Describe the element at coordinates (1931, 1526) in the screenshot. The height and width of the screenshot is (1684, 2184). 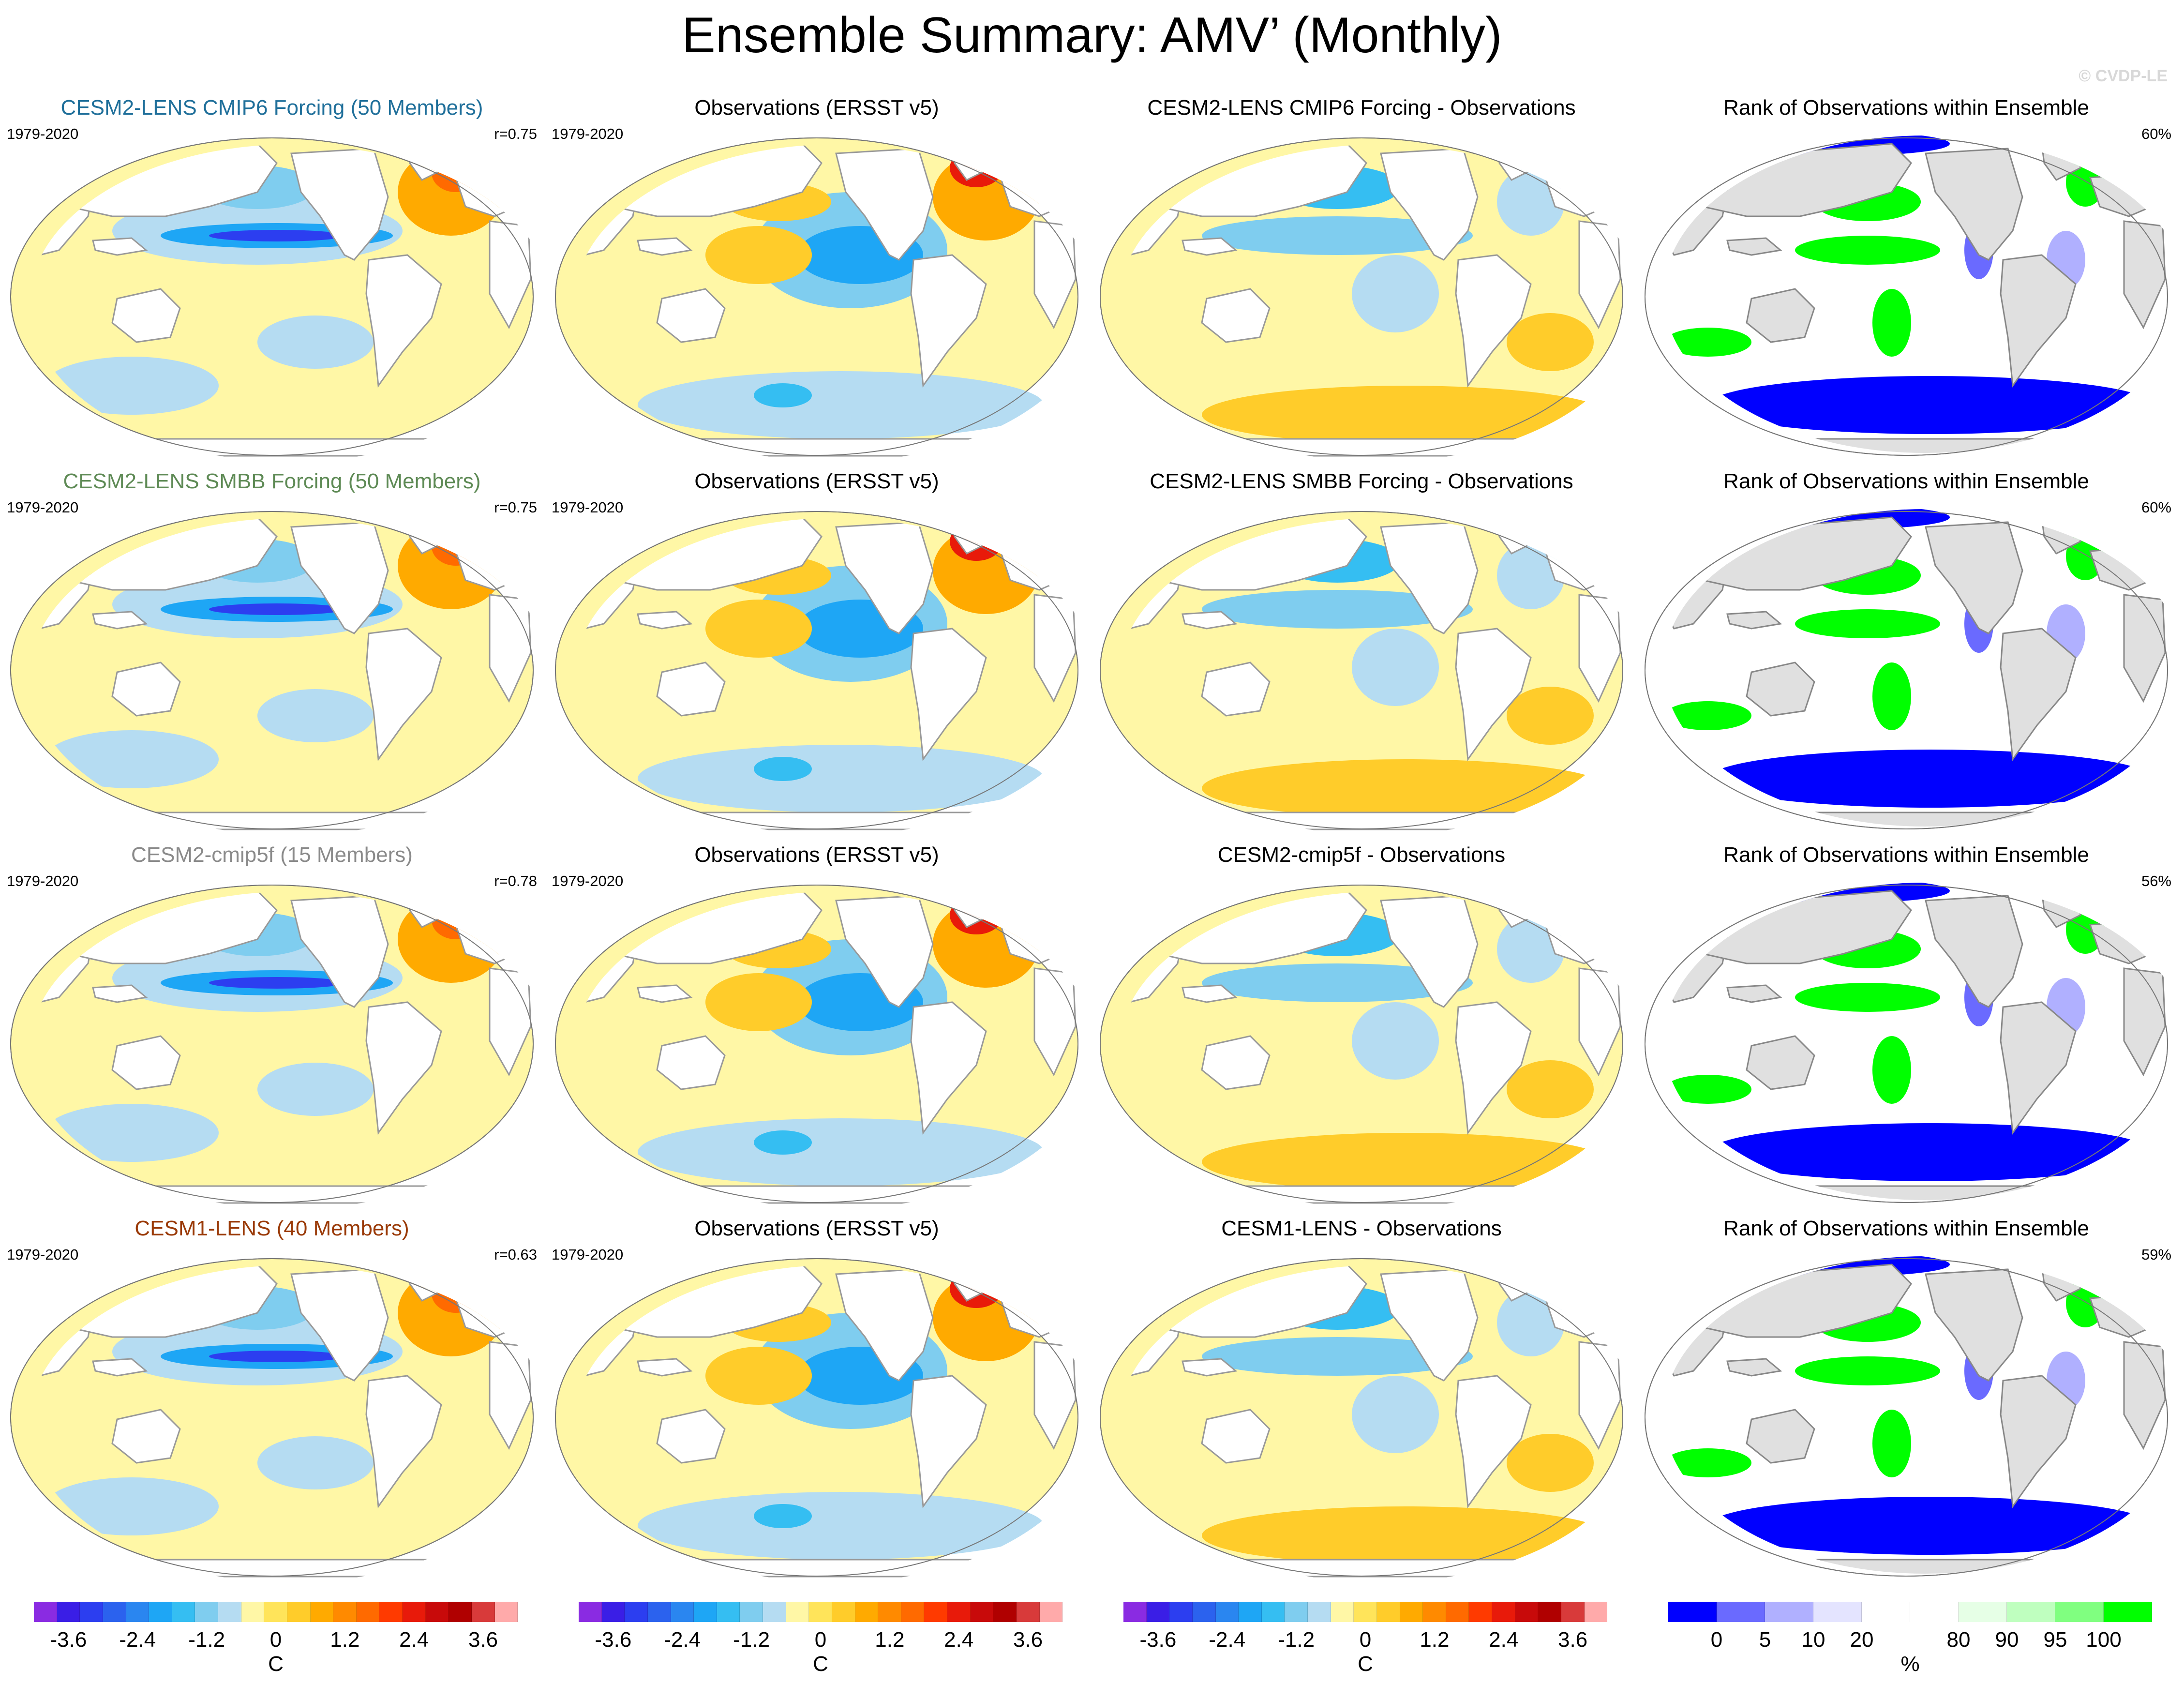
I see `rank-southern-ocean-low` at that location.